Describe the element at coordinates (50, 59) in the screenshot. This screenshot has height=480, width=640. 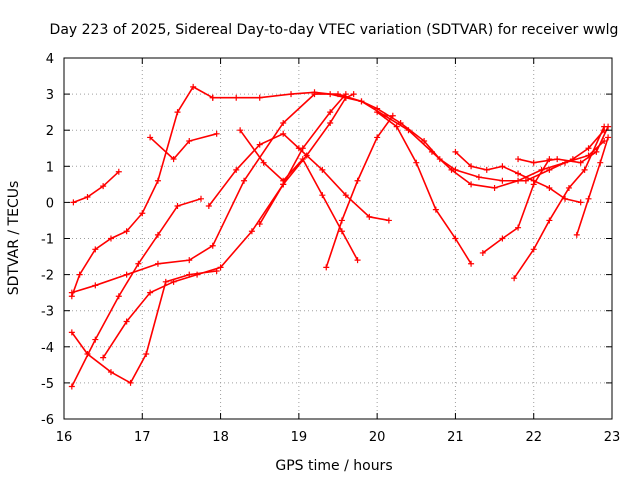
I see `y-tick-label: 4` at that location.